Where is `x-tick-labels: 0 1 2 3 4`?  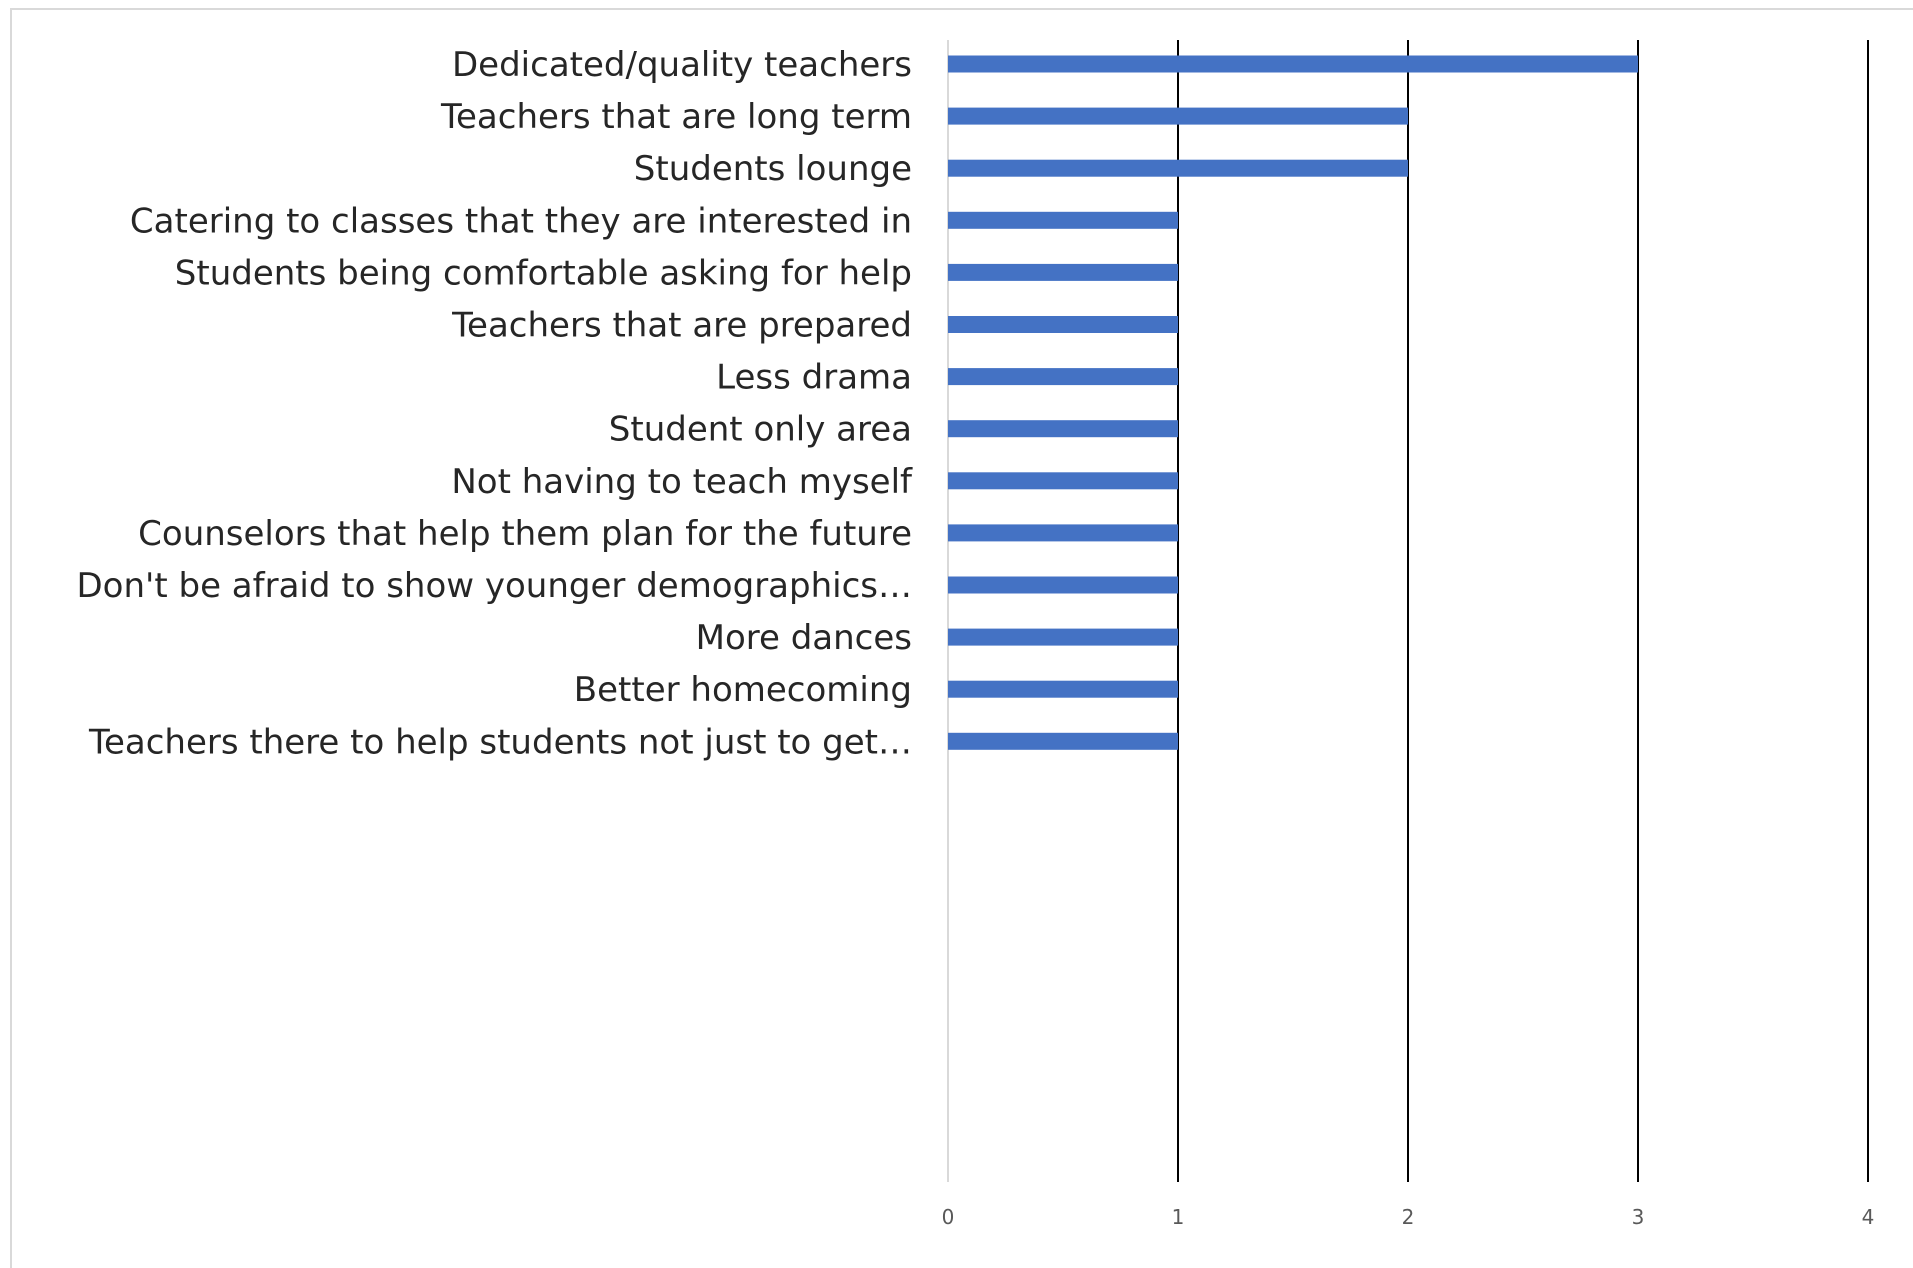 x-tick-labels: 0 1 2 3 4 is located at coordinates (1408, 1217).